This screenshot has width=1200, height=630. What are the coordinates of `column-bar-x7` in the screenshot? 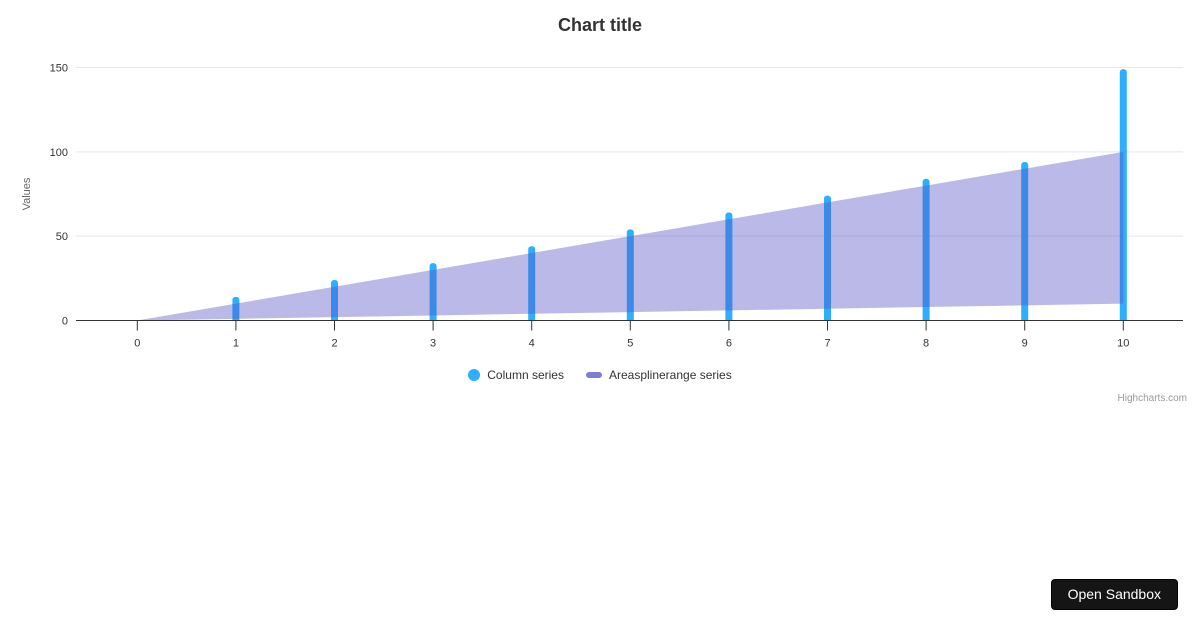 It's located at (827, 258).